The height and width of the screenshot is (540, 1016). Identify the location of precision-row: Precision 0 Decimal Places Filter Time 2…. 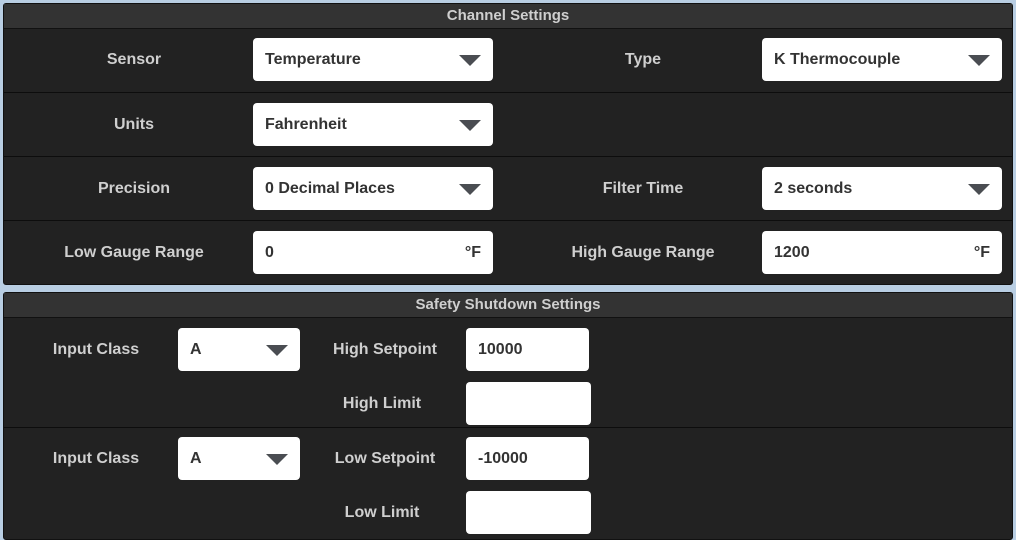
(508, 188).